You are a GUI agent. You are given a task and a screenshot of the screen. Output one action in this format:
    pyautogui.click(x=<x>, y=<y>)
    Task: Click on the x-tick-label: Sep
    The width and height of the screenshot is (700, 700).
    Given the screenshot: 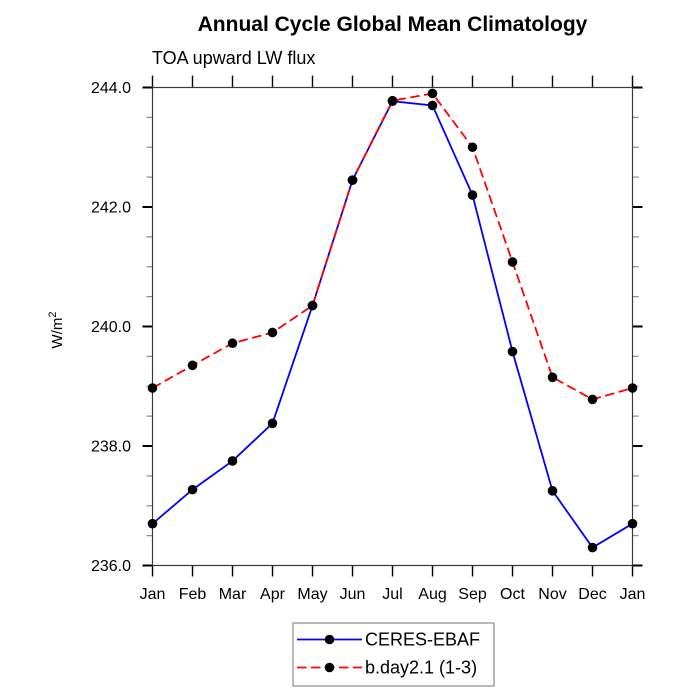 What is the action you would take?
    pyautogui.click(x=472, y=594)
    